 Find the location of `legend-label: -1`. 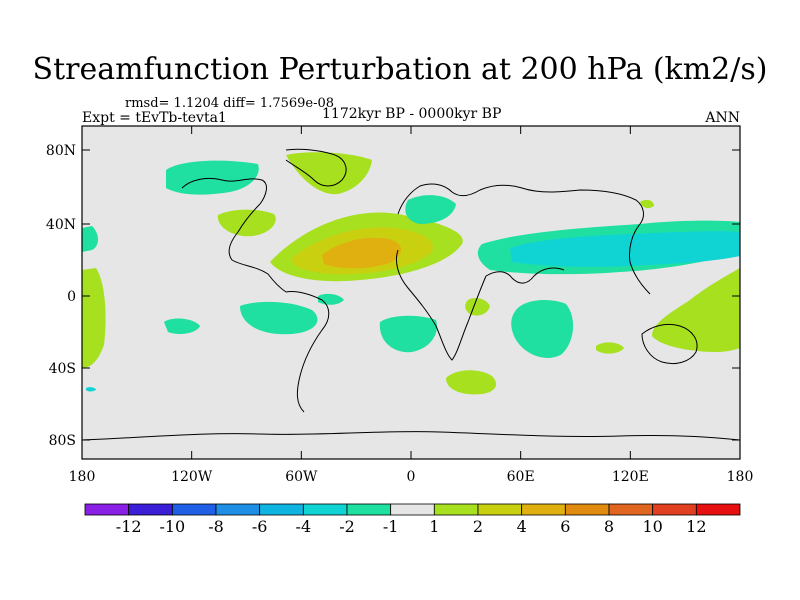

legend-label: -1 is located at coordinates (391, 526).